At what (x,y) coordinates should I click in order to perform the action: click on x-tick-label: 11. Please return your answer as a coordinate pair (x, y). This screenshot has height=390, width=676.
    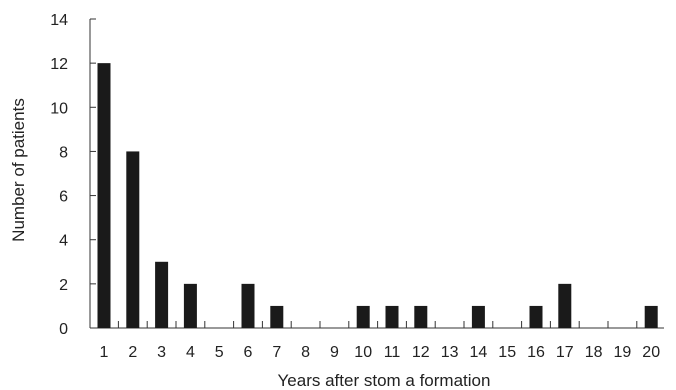
    Looking at the image, I should click on (392, 352).